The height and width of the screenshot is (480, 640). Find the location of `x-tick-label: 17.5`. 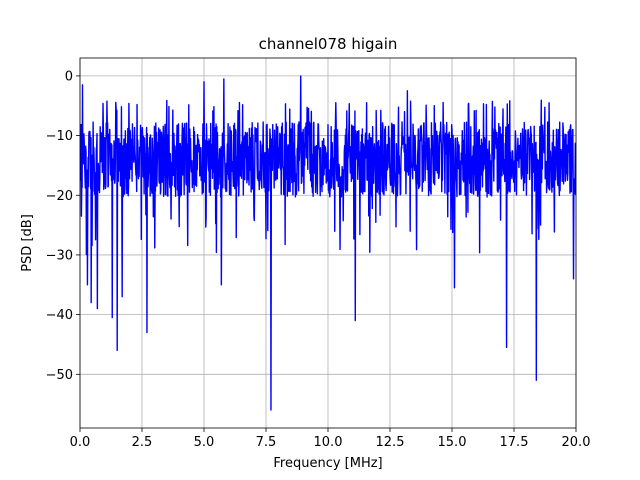

x-tick-label: 17.5 is located at coordinates (514, 442).